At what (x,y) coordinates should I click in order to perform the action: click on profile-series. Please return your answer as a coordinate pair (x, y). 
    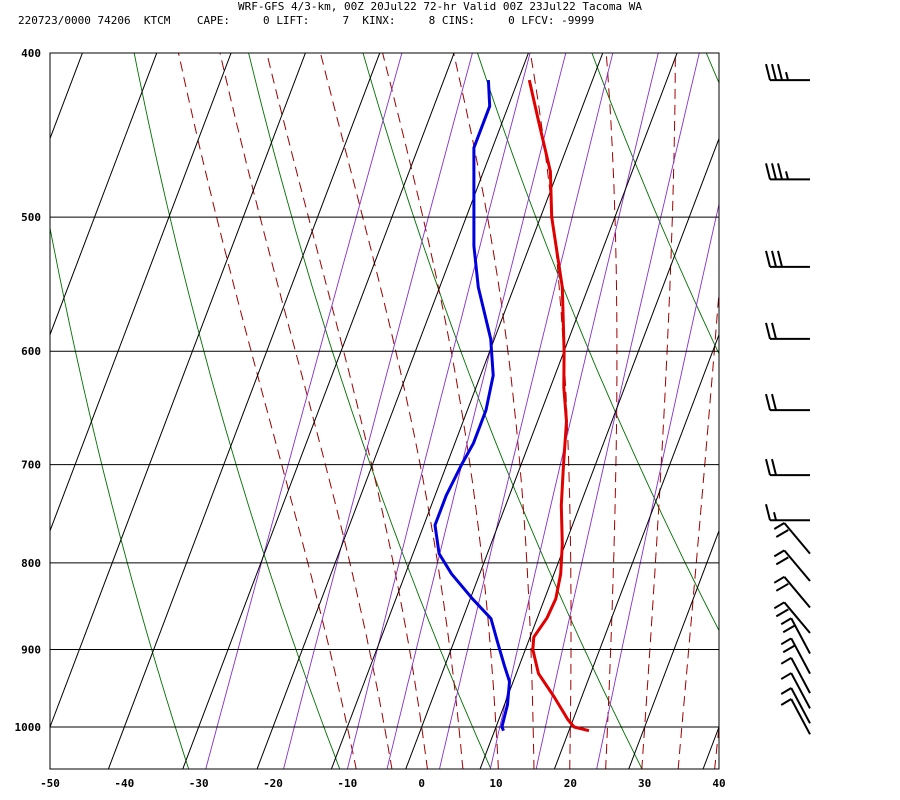
    Looking at the image, I should click on (511, 406).